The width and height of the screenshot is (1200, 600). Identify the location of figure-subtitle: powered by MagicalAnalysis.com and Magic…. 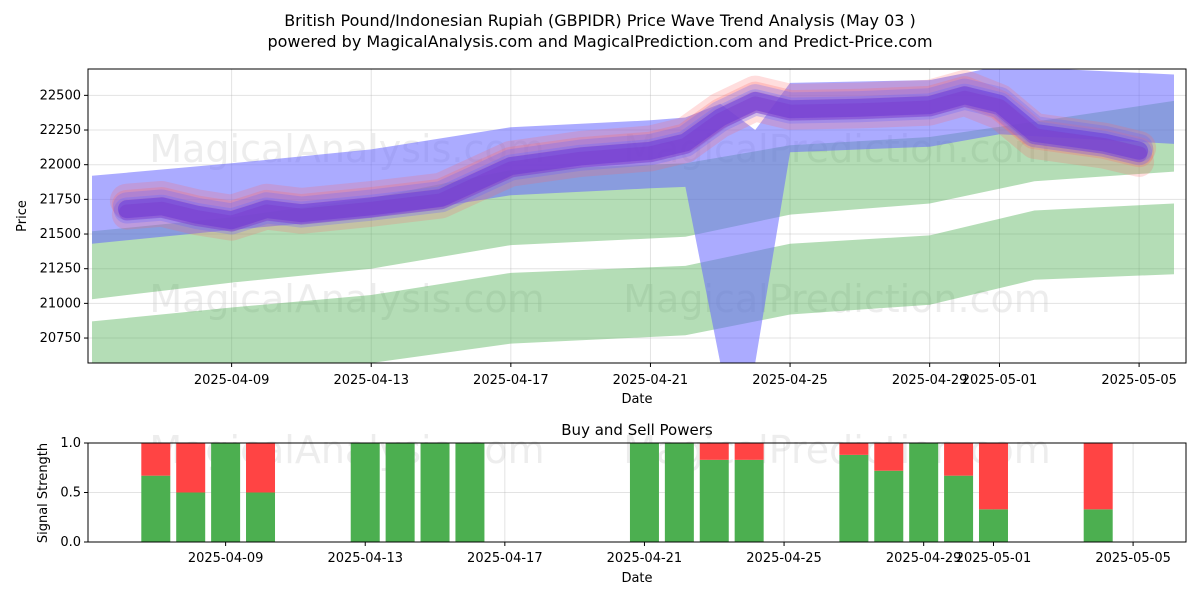
(599, 41).